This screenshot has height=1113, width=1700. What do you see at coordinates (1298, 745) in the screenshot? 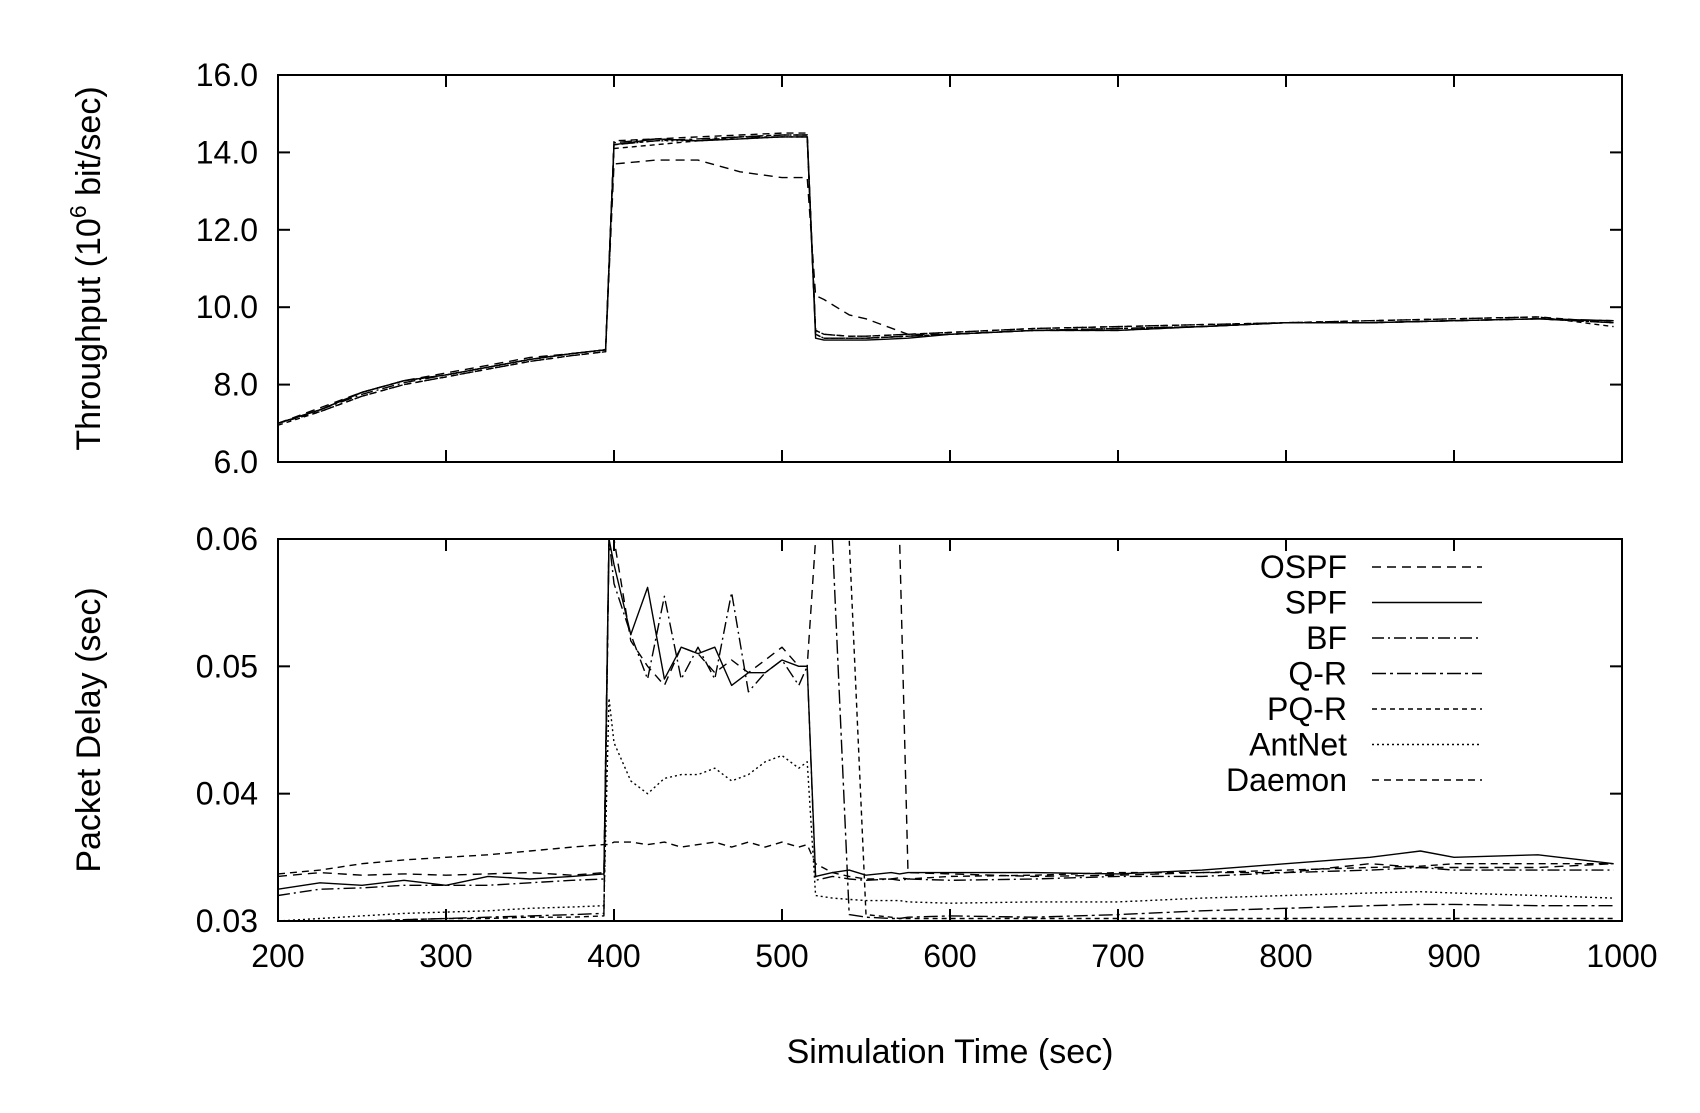
I see `legend-label-antnet: AntNet` at bounding box center [1298, 745].